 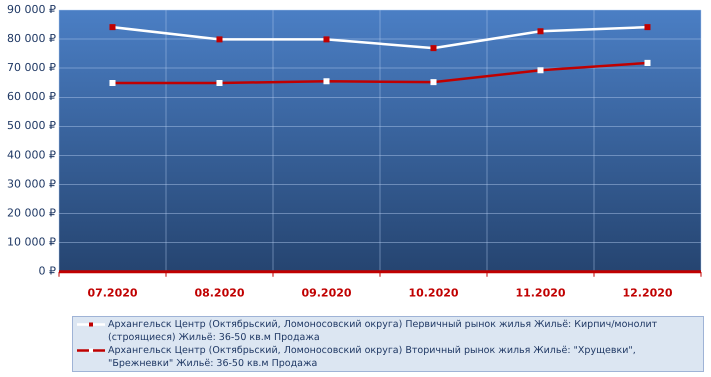 I want to click on x-tick-label: 09.2020, so click(x=326, y=293).